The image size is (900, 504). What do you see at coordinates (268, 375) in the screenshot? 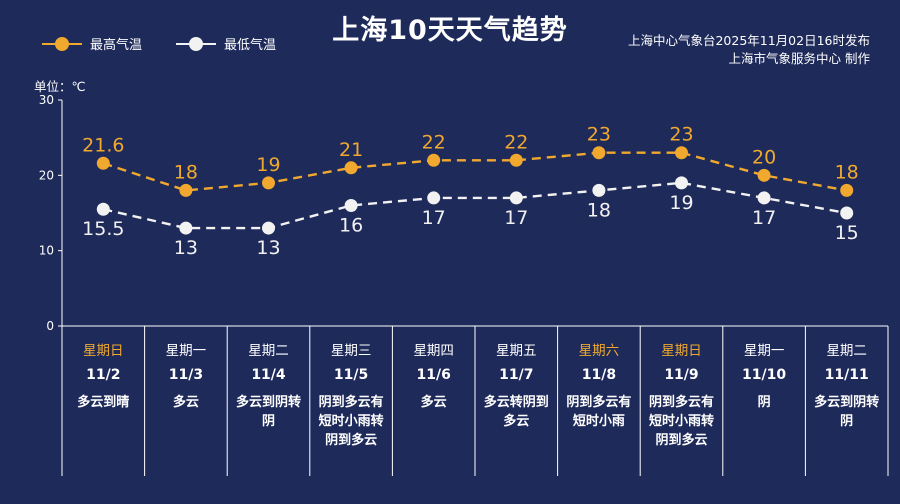
I see `date-label: 11/4` at bounding box center [268, 375].